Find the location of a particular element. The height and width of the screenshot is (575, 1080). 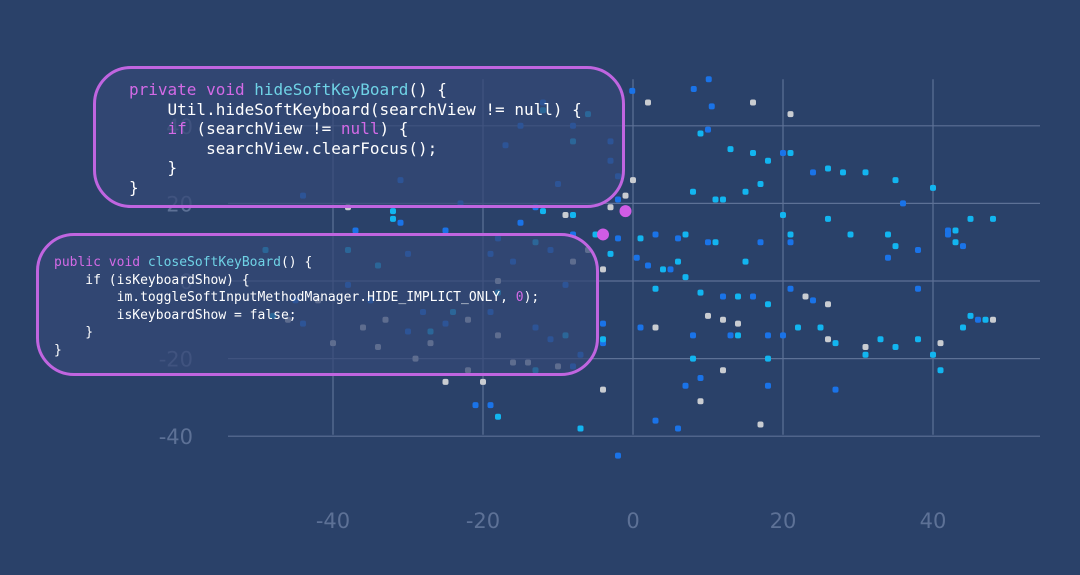

code-text: (searchView != is located at coordinates (263, 128).